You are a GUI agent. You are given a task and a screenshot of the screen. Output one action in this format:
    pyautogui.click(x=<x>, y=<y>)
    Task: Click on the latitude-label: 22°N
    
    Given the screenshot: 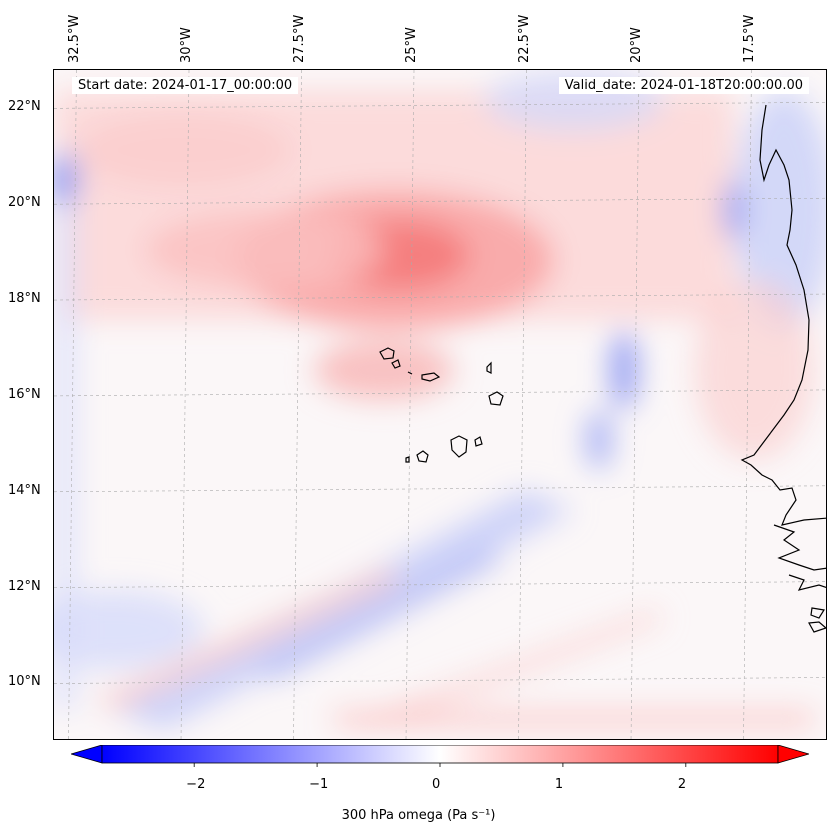 What is the action you would take?
    pyautogui.click(x=24, y=107)
    